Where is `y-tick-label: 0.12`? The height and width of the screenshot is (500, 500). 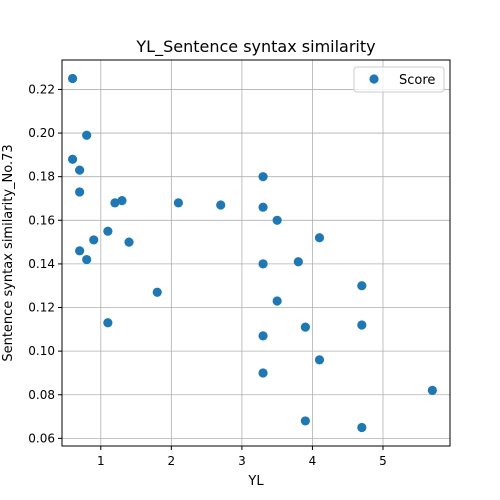 y-tick-label: 0.12 is located at coordinates (41, 308).